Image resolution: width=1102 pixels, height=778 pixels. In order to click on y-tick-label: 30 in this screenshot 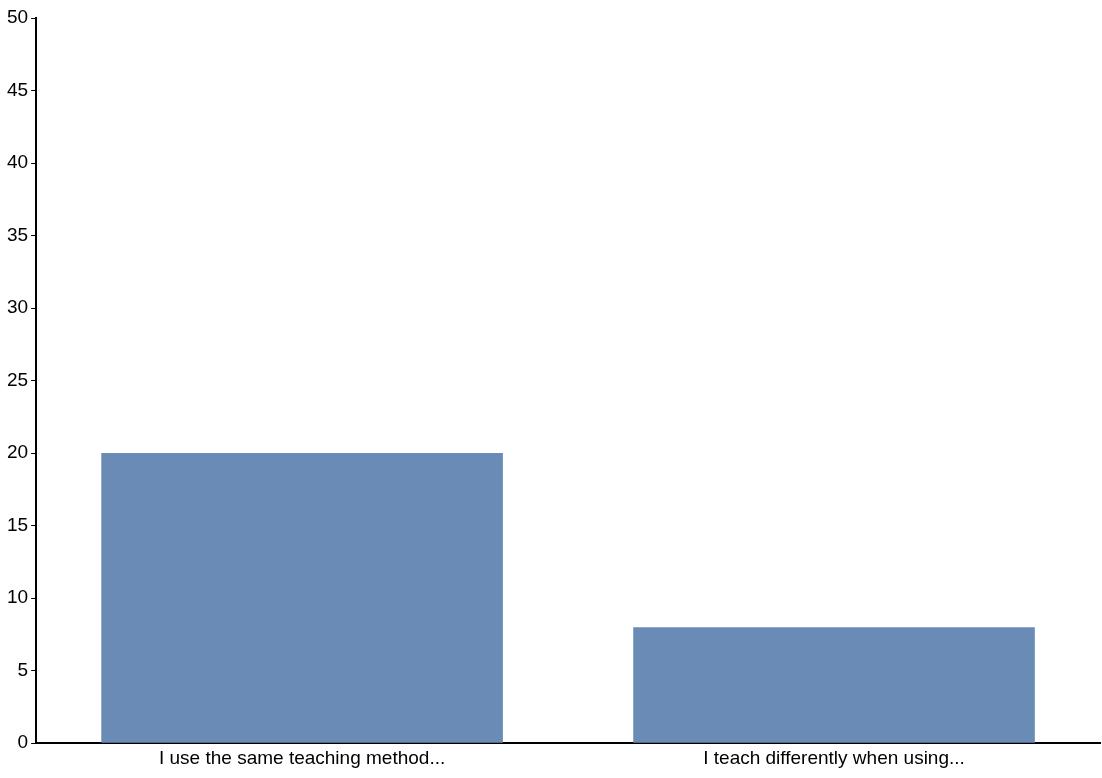, I will do `click(17, 307)`.